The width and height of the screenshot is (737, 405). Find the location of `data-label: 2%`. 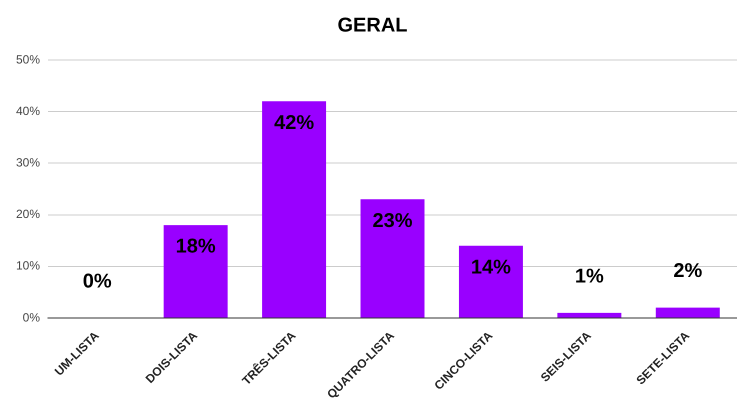

data-label: 2% is located at coordinates (687, 271).